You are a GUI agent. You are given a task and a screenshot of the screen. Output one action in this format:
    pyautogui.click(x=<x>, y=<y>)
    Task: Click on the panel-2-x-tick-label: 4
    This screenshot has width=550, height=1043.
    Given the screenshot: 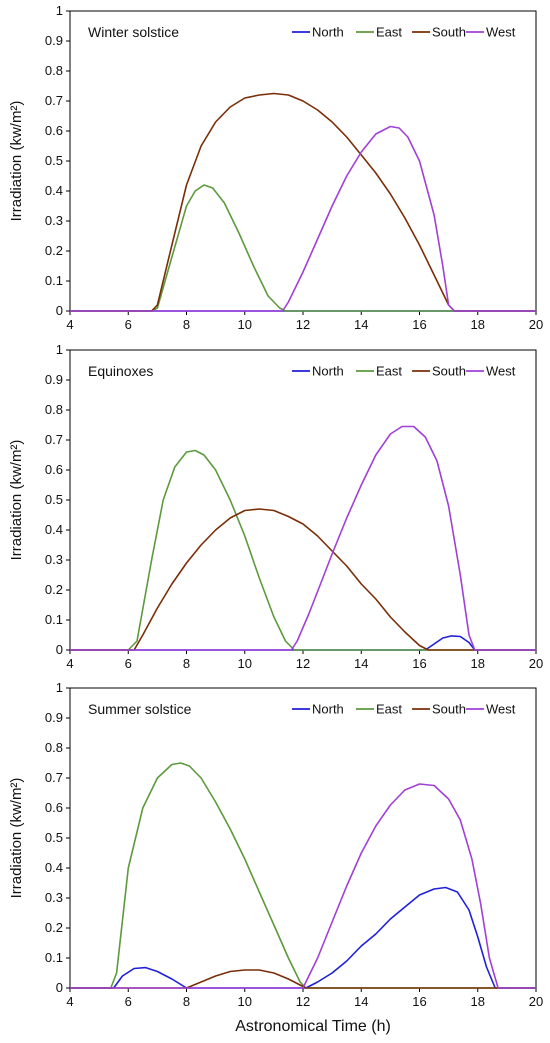 What is the action you would take?
    pyautogui.click(x=69, y=663)
    